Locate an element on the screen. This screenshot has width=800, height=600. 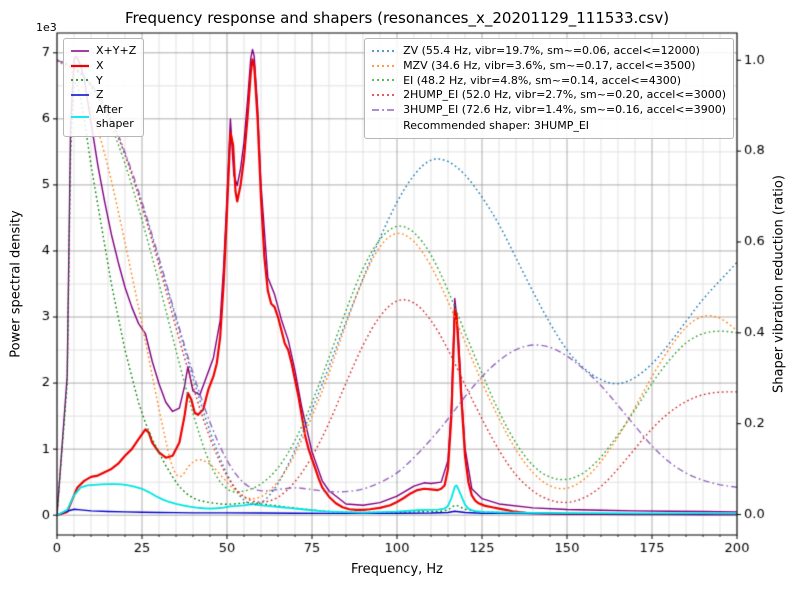
EI-line-sample-icon is located at coordinates (384, 80).